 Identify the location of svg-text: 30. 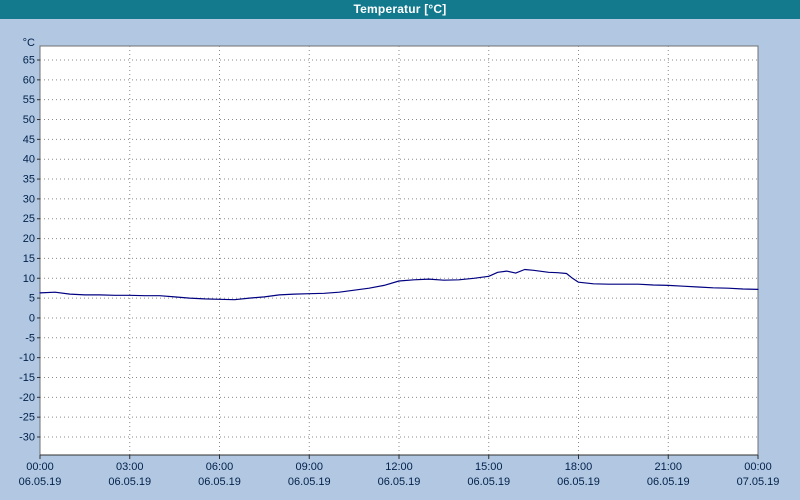
(29, 199).